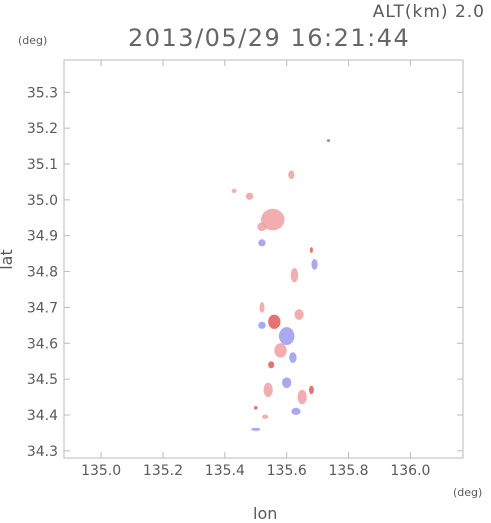  I want to click on x-tick-label: 135.6, so click(287, 471).